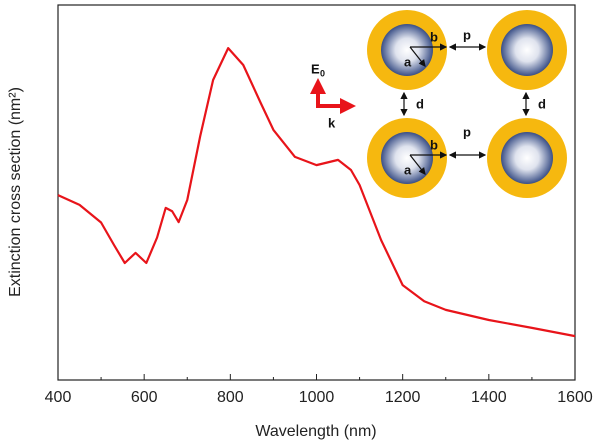  I want to click on x-tick-label: 1200, so click(403, 397).